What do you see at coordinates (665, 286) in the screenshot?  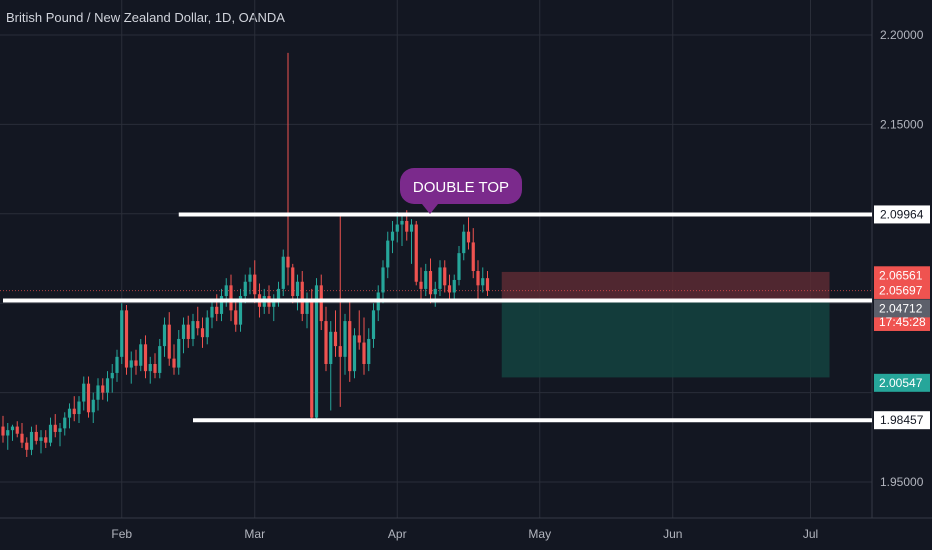 I see `stop-zone` at bounding box center [665, 286].